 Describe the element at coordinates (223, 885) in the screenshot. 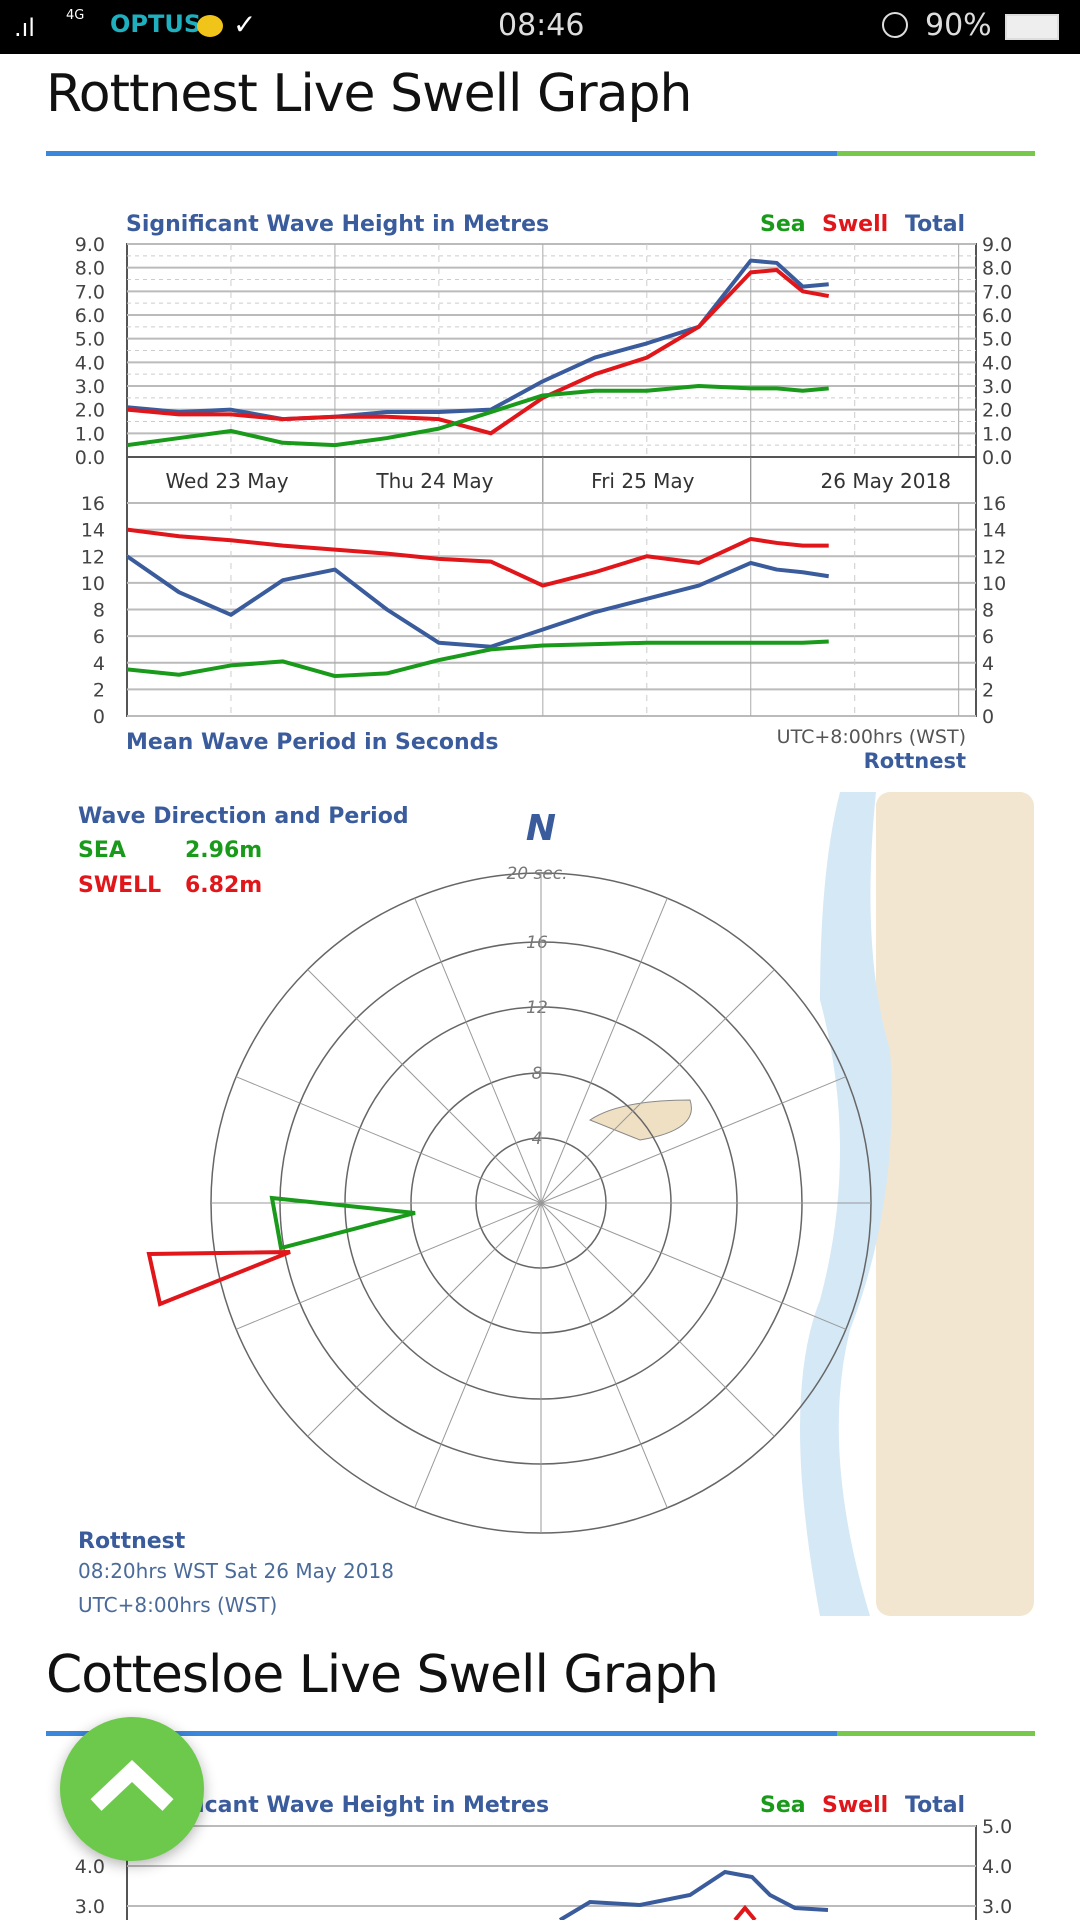

I see `swell-value: 6.82m` at that location.